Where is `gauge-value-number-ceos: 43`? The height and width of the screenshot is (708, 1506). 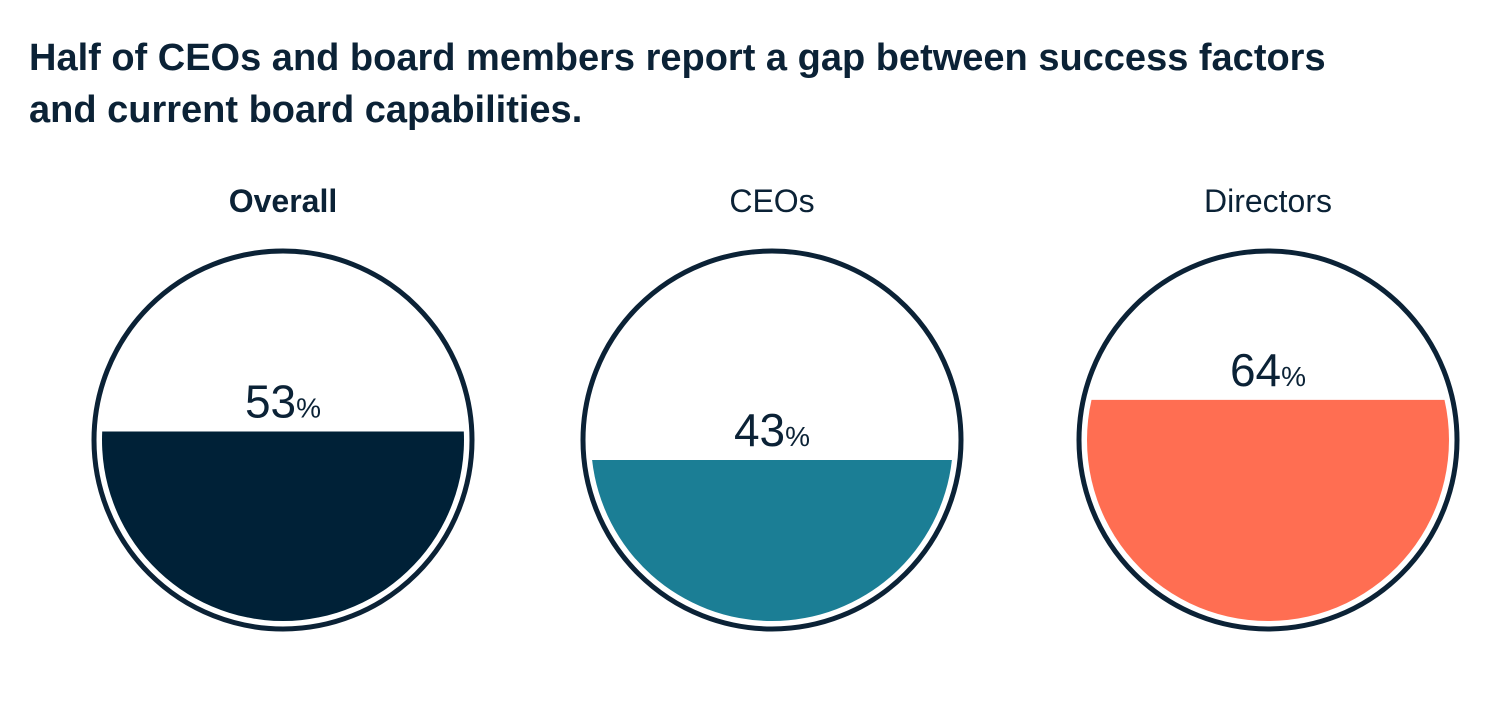
gauge-value-number-ceos: 43 is located at coordinates (759, 430).